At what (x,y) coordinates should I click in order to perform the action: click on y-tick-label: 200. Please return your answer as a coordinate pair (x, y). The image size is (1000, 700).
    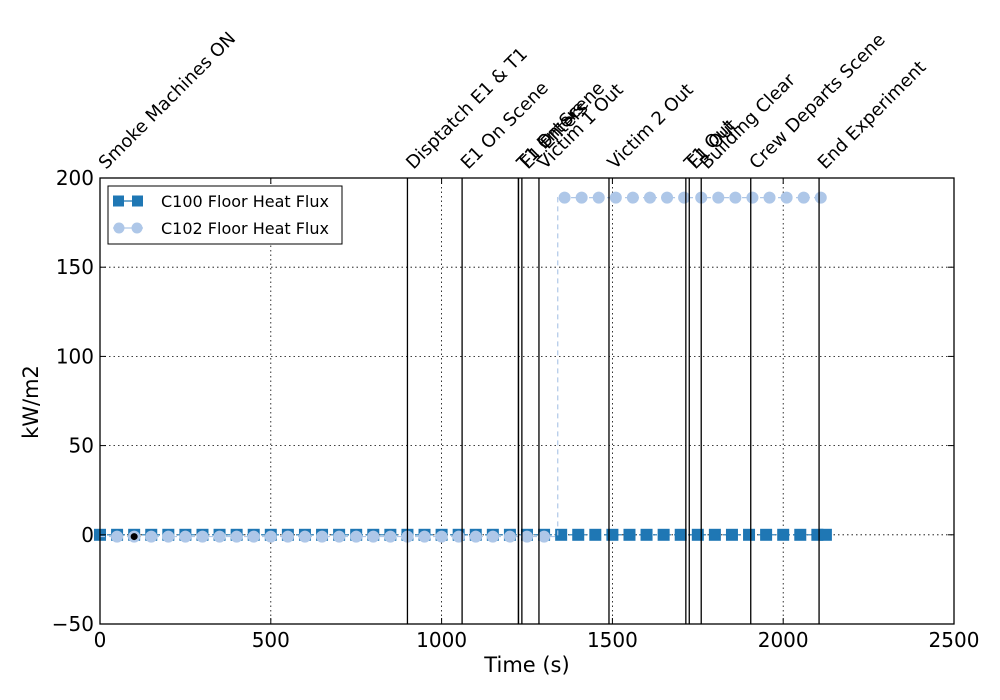
    Looking at the image, I should click on (75, 178).